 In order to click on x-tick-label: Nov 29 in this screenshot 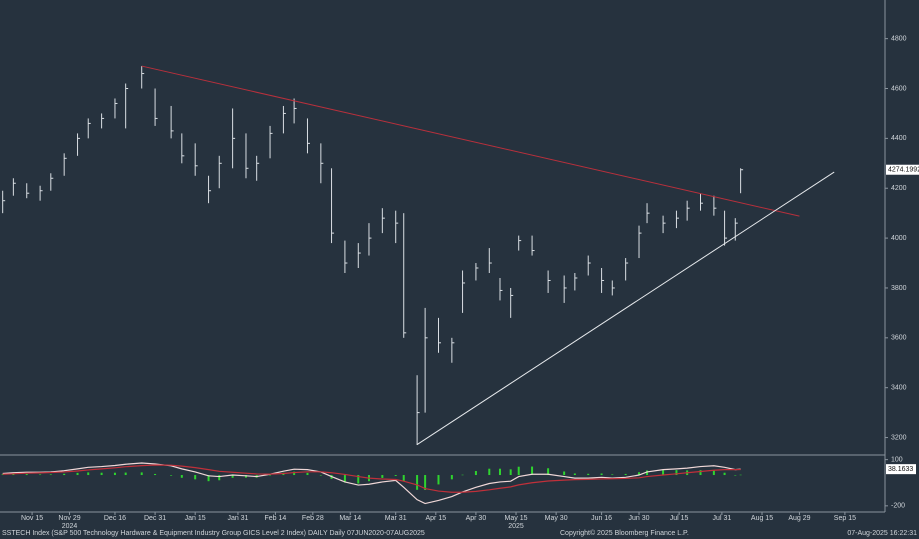, I will do `click(69, 518)`.